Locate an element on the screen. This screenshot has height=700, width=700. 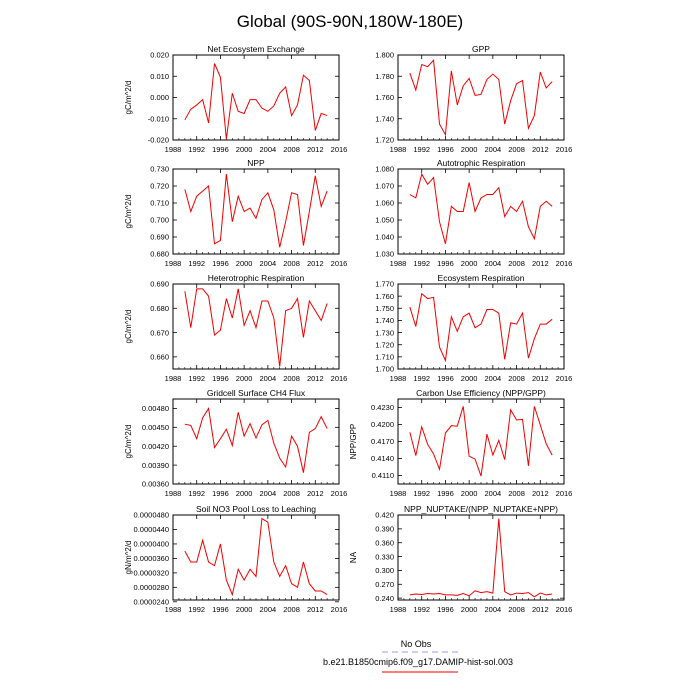
y-tick-label: 1.070 is located at coordinates (384, 186).